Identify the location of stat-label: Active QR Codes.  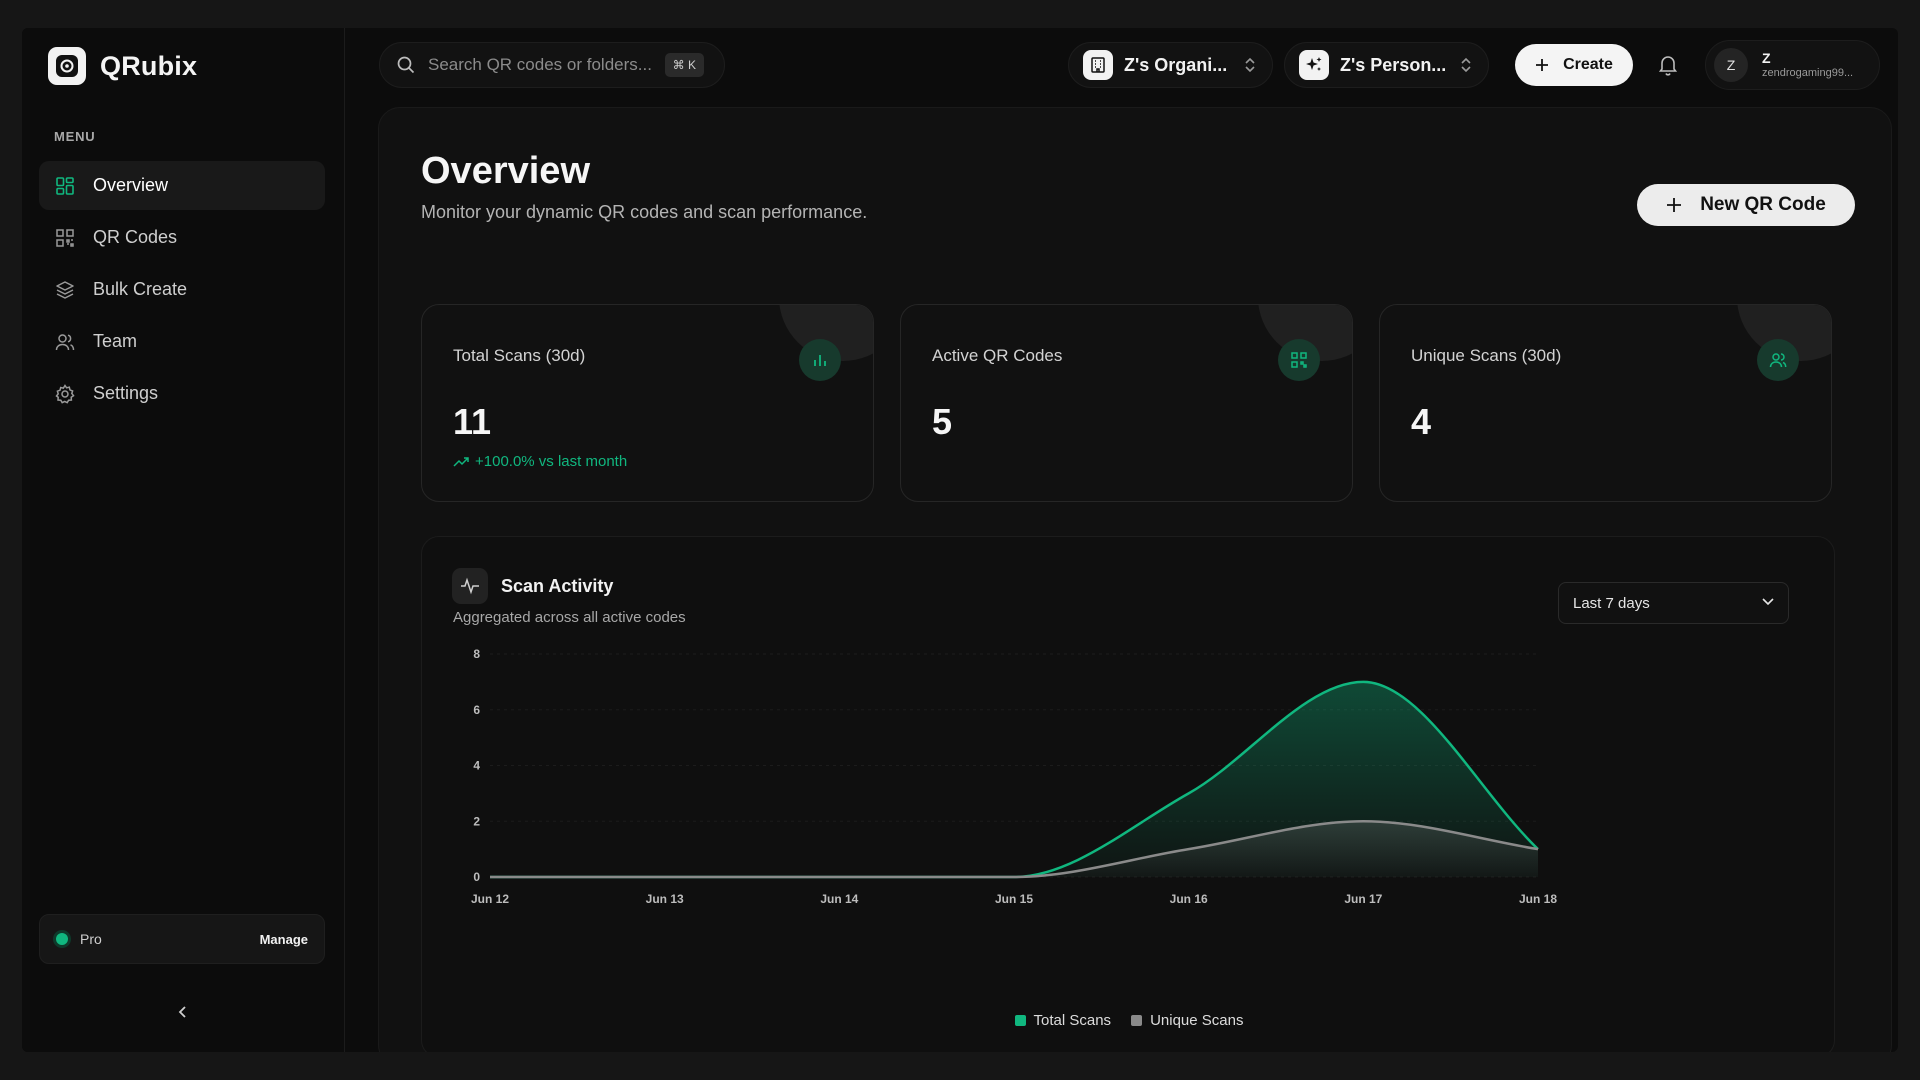
(997, 355).